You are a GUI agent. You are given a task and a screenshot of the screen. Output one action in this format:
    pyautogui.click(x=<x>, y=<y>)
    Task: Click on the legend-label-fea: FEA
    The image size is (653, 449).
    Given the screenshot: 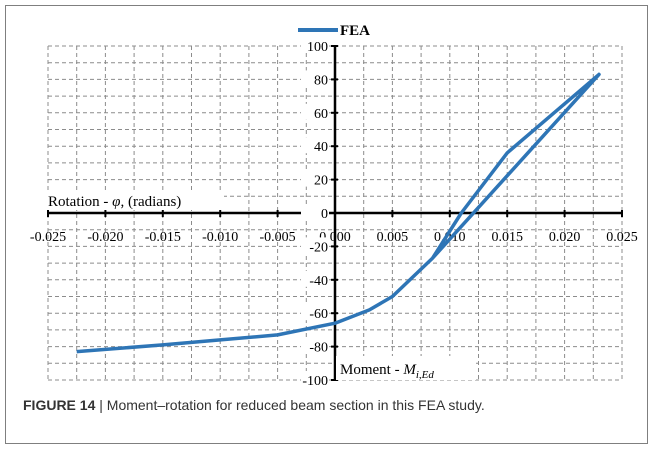 What is the action you would take?
    pyautogui.click(x=355, y=31)
    